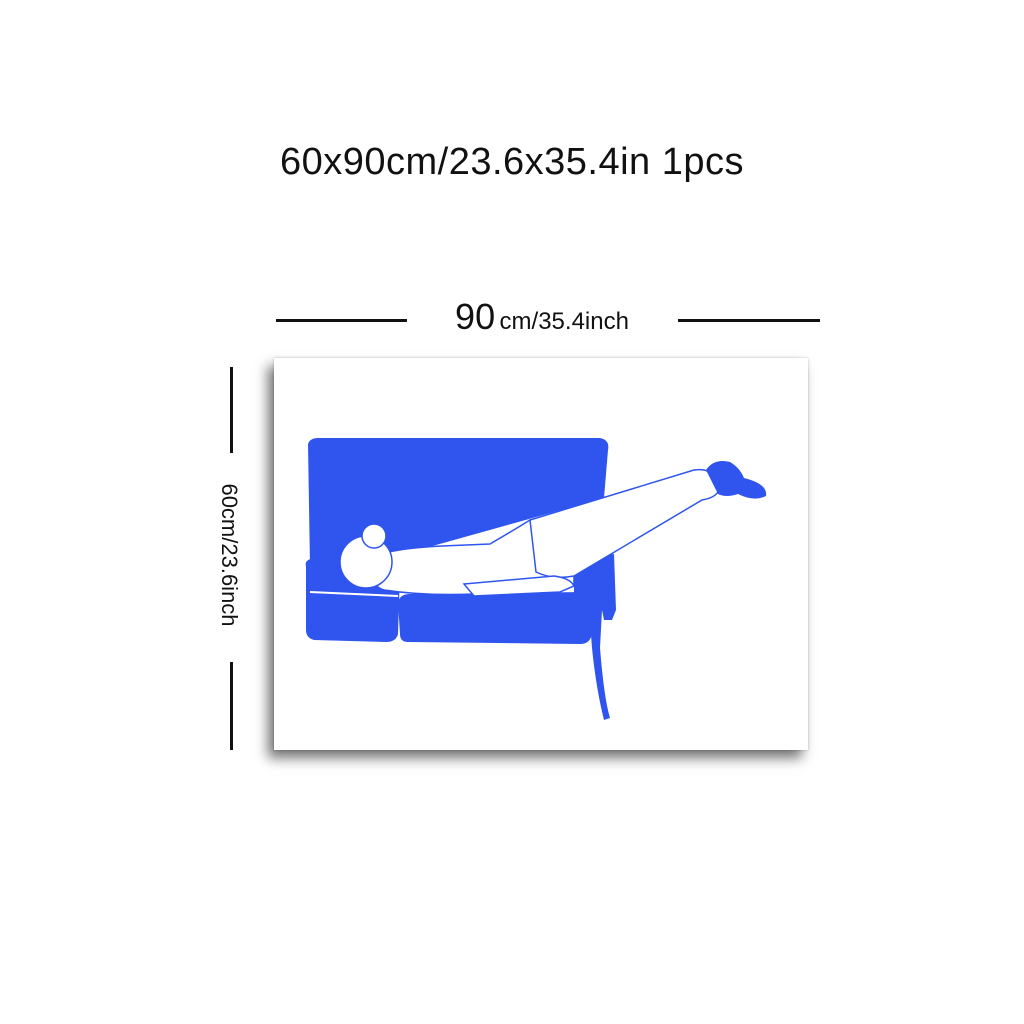 The height and width of the screenshot is (1024, 1024). I want to click on height-dimension-line-bottom, so click(231, 706).